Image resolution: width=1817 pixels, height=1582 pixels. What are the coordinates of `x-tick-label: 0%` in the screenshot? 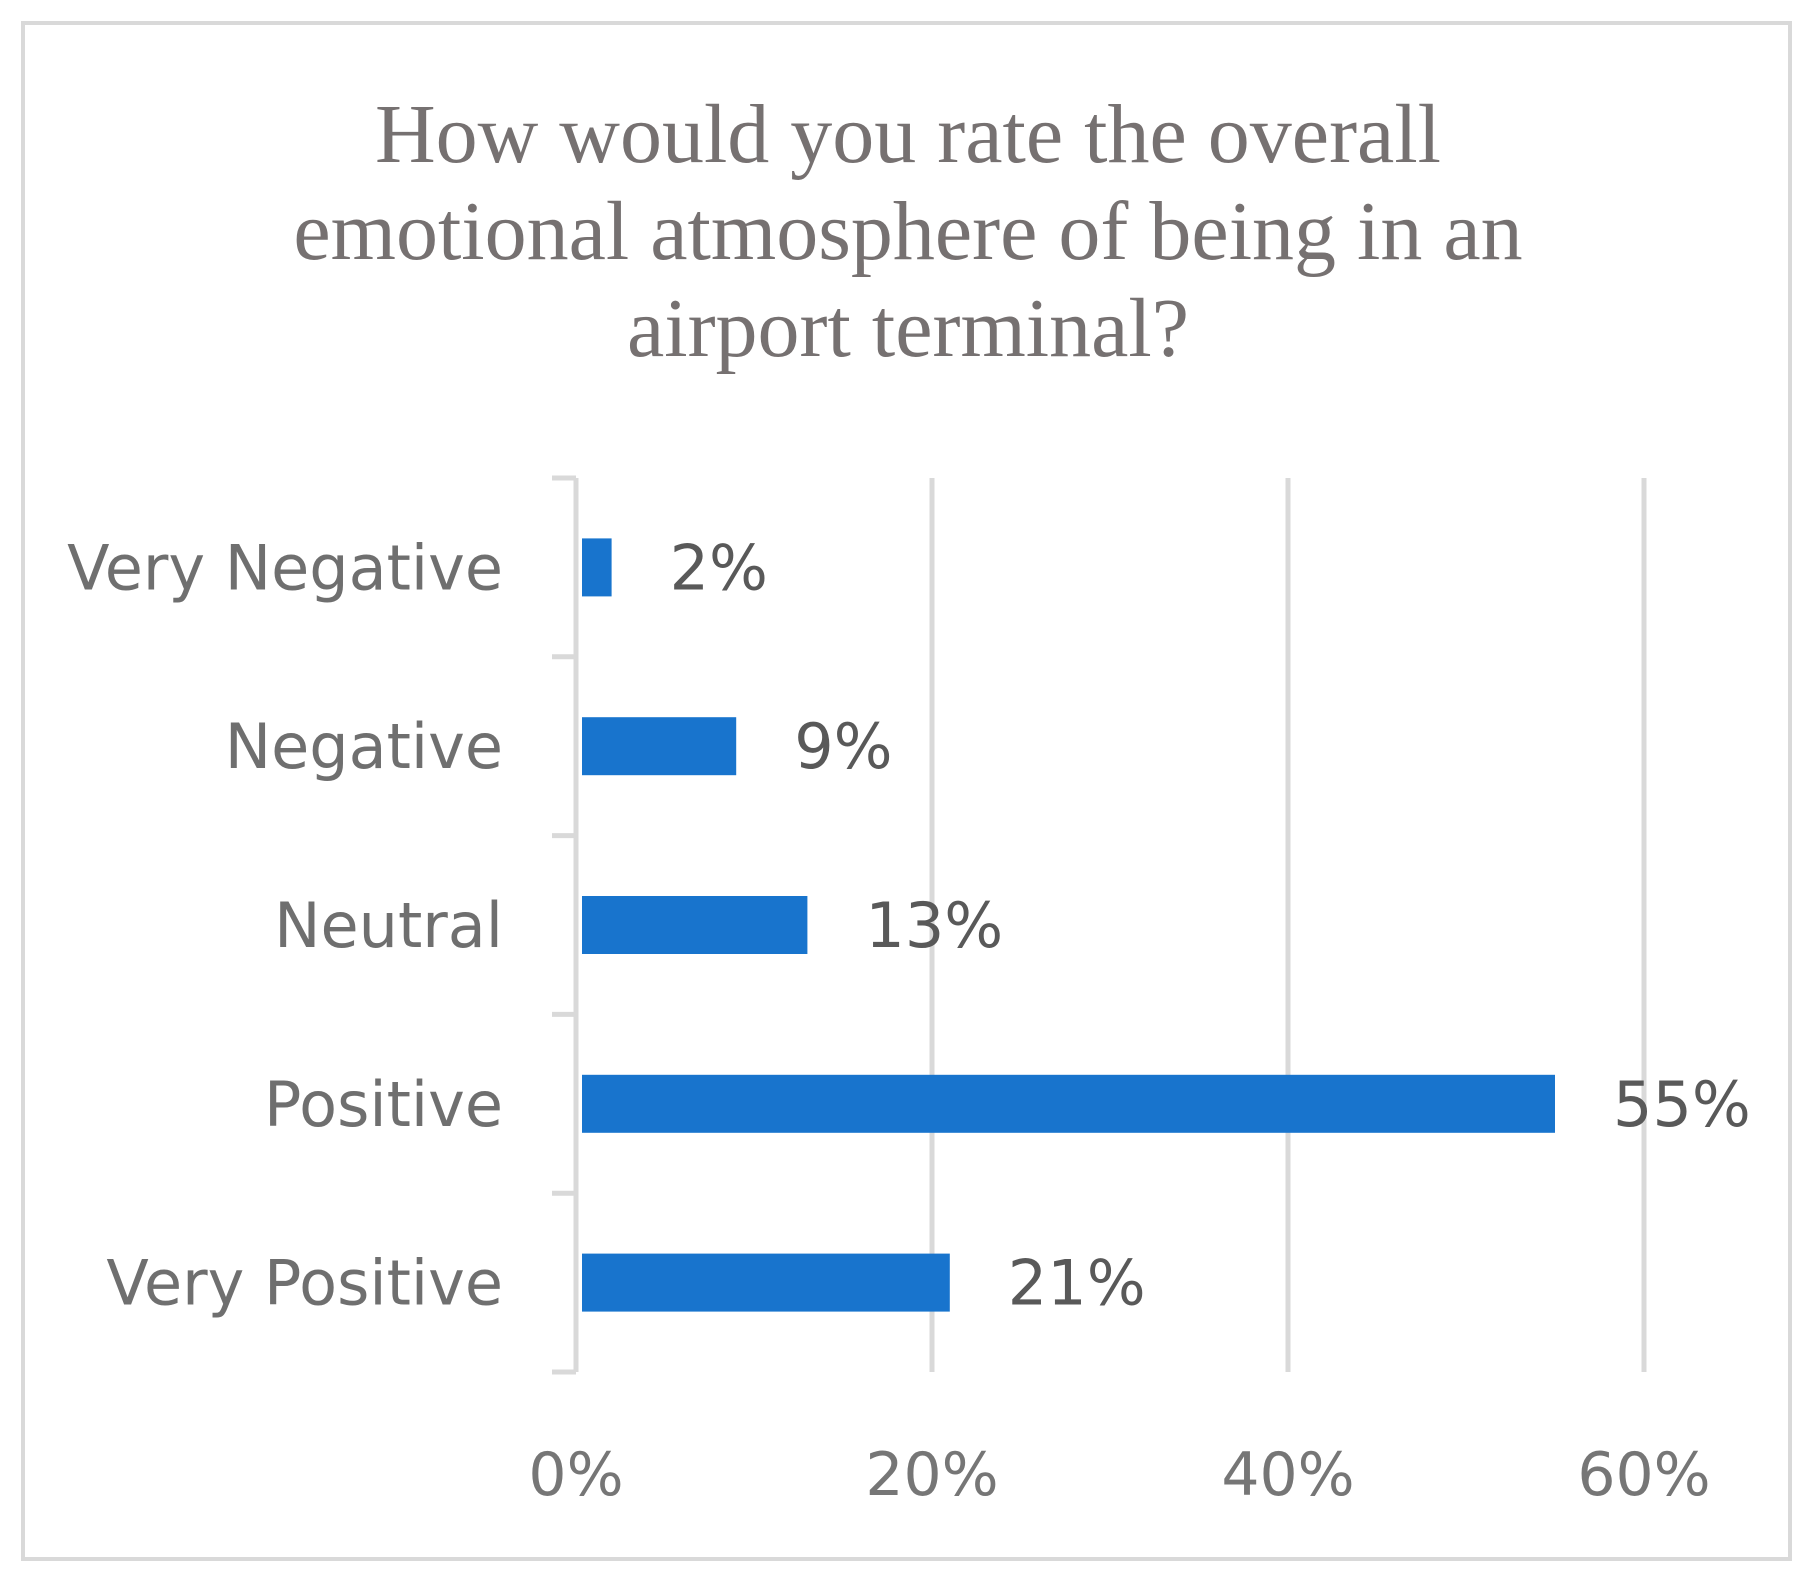 It's located at (575, 1475).